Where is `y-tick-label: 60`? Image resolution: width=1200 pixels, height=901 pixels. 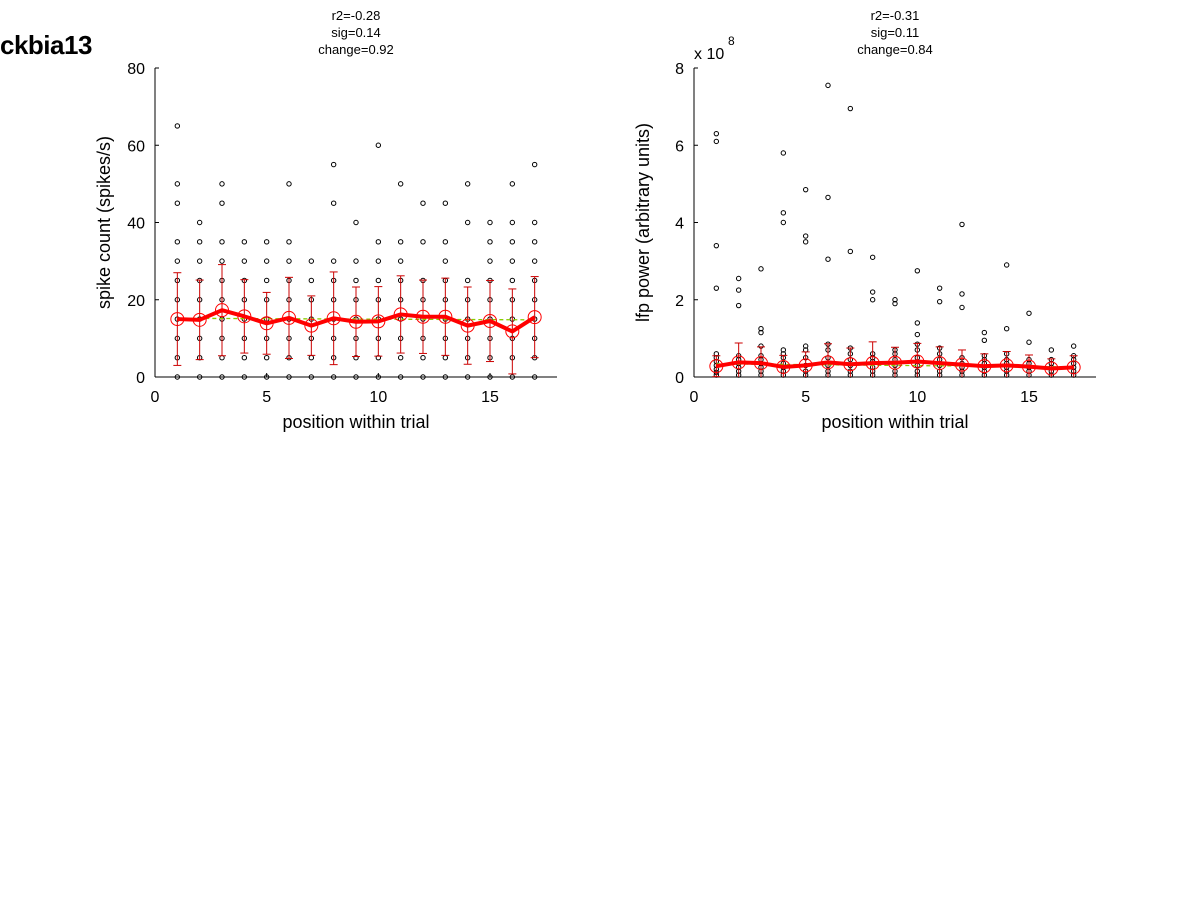 y-tick-label: 60 is located at coordinates (136, 146).